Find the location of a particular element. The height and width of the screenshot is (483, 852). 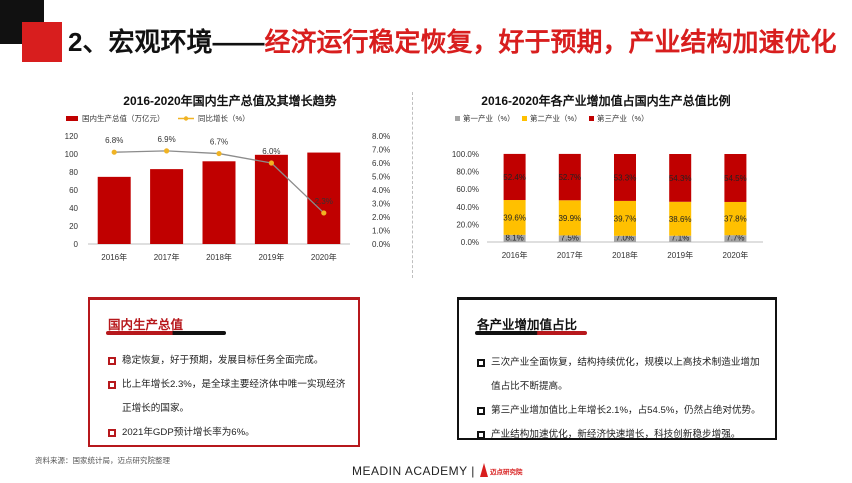

industry-bullet-item: 产业结构加速优化，新经济快速增长，科技创新稳步增强。 is located at coordinates (623, 435).